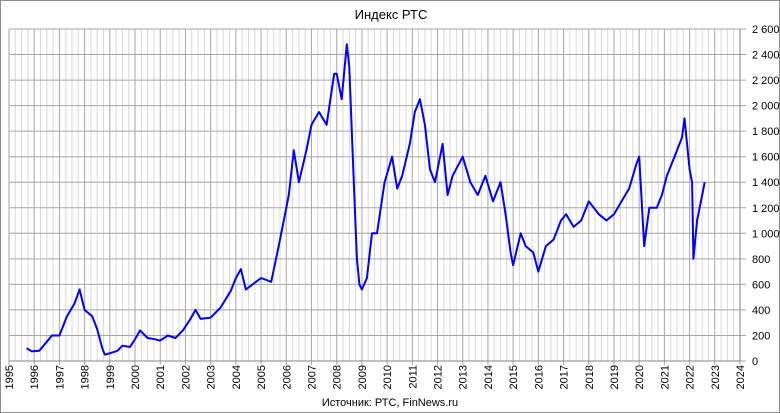 The width and height of the screenshot is (780, 413). What do you see at coordinates (766, 81) in the screenshot?
I see `y-tick-label: 2 200` at bounding box center [766, 81].